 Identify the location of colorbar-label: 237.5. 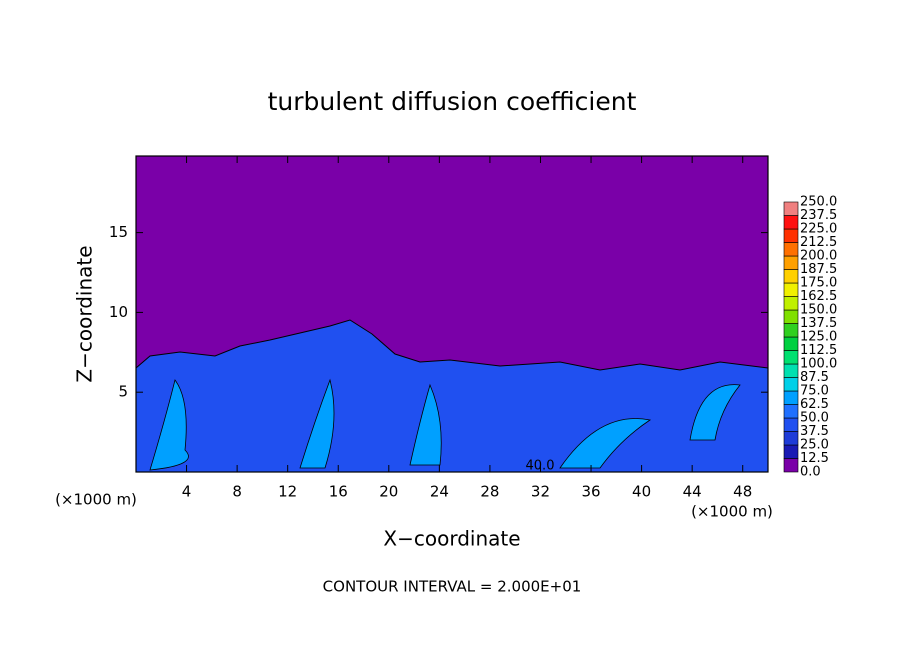
(818, 215).